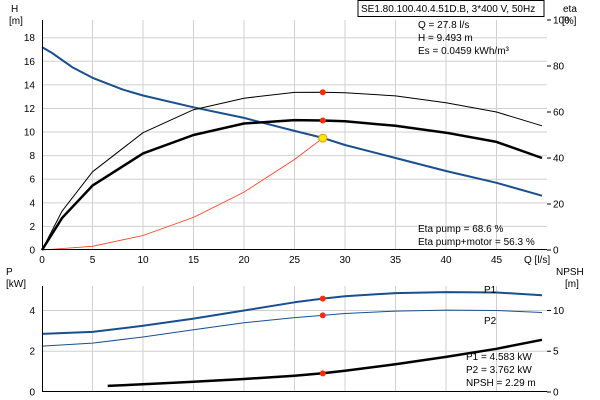 This screenshot has height=400, width=600. What do you see at coordinates (30, 144) in the screenshot?
I see `top-y-left-ticks: 0 2 4 6 8 10 12 14 16 18` at bounding box center [30, 144].